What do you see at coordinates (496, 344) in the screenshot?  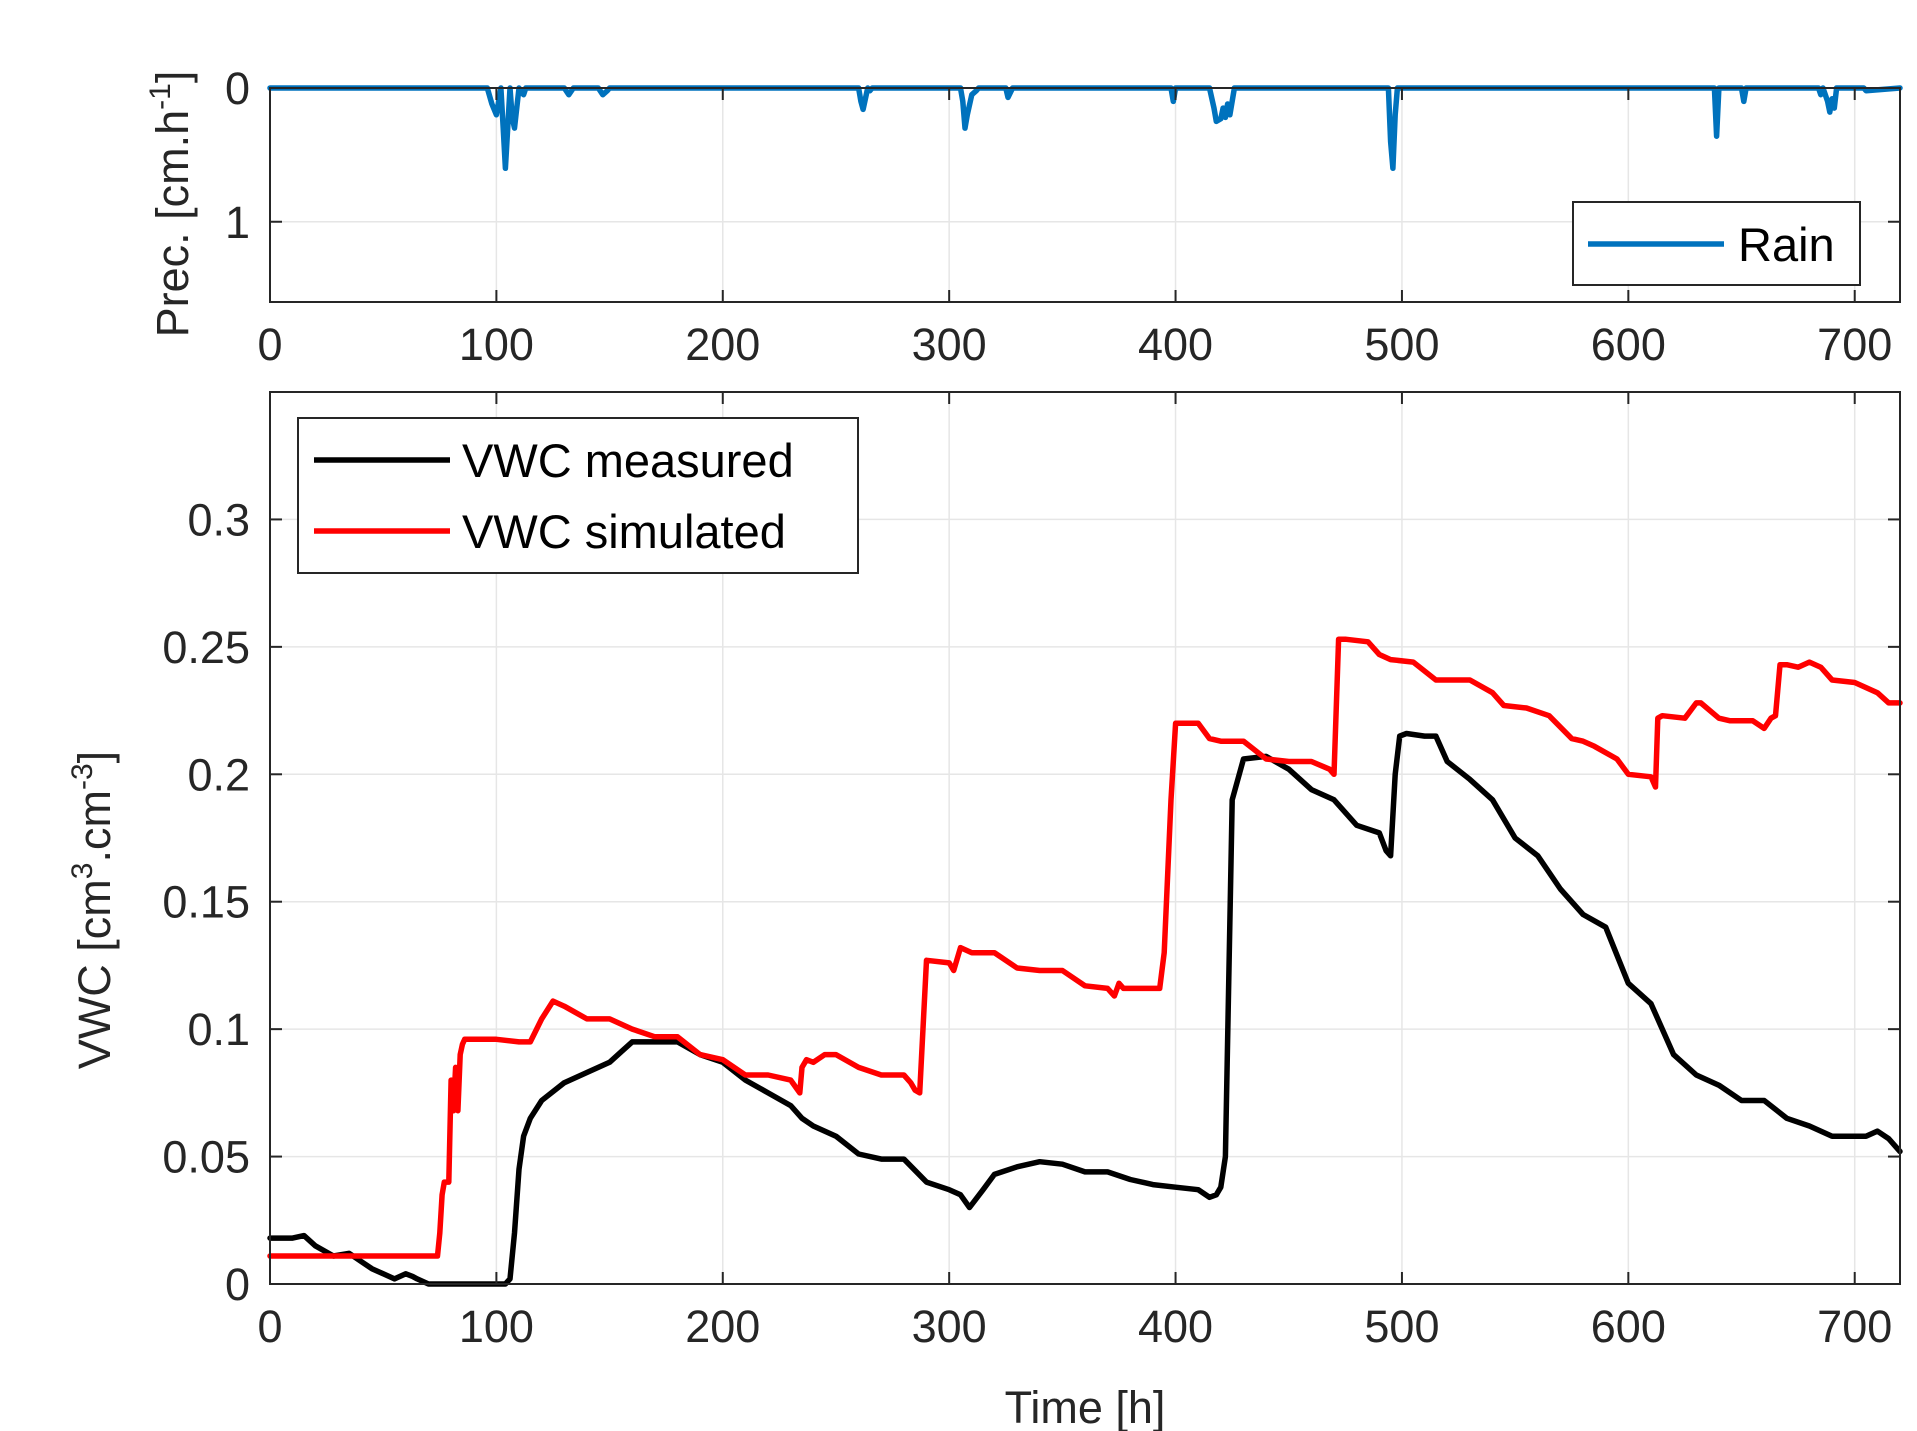 I see `precipitation-x-tick-label: 100` at bounding box center [496, 344].